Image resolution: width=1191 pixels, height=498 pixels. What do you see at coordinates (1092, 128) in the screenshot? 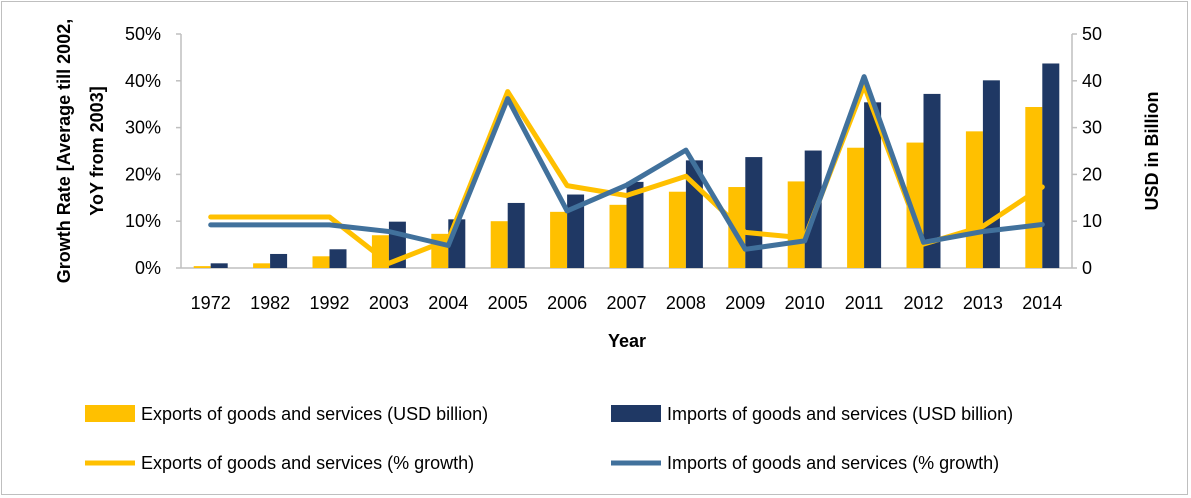
I see `y2-tick-label: 30` at bounding box center [1092, 128].